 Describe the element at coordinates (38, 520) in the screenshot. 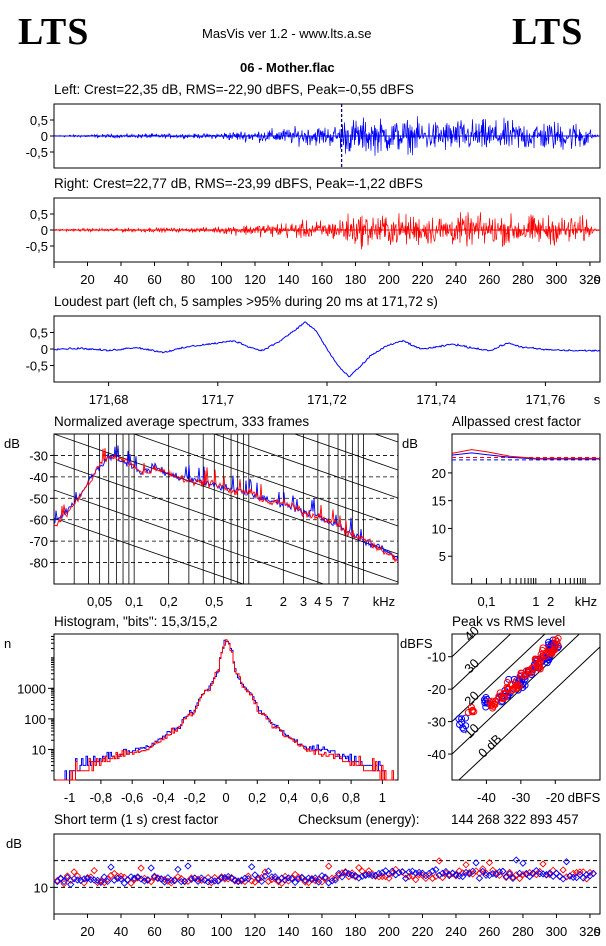

I see `spectrum-ytick-label: -60` at that location.